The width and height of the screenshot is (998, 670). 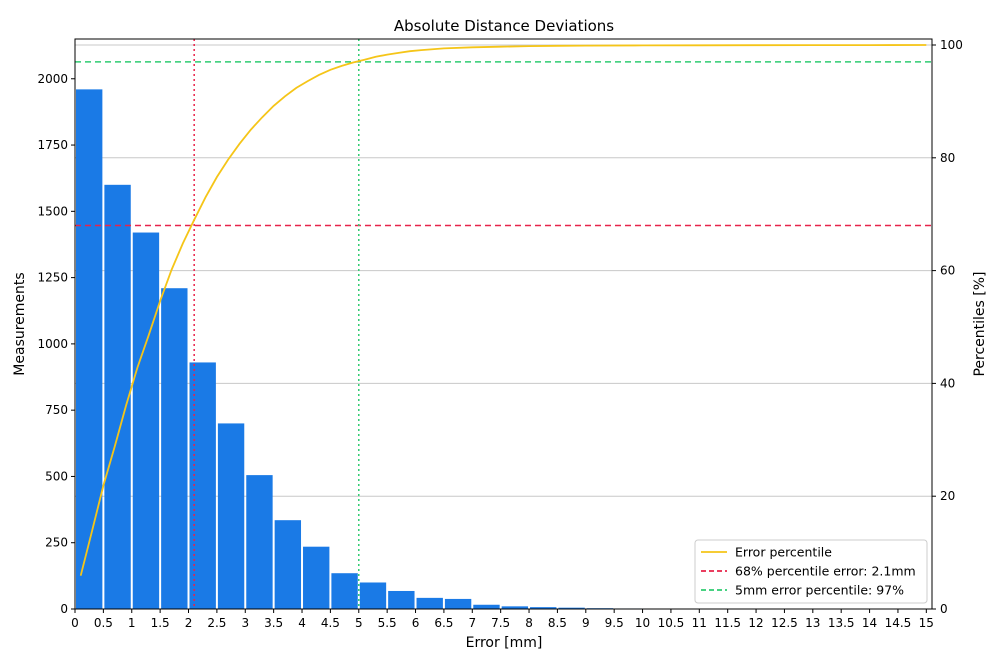 I want to click on x-tick-label: 12.5, so click(x=784, y=623).